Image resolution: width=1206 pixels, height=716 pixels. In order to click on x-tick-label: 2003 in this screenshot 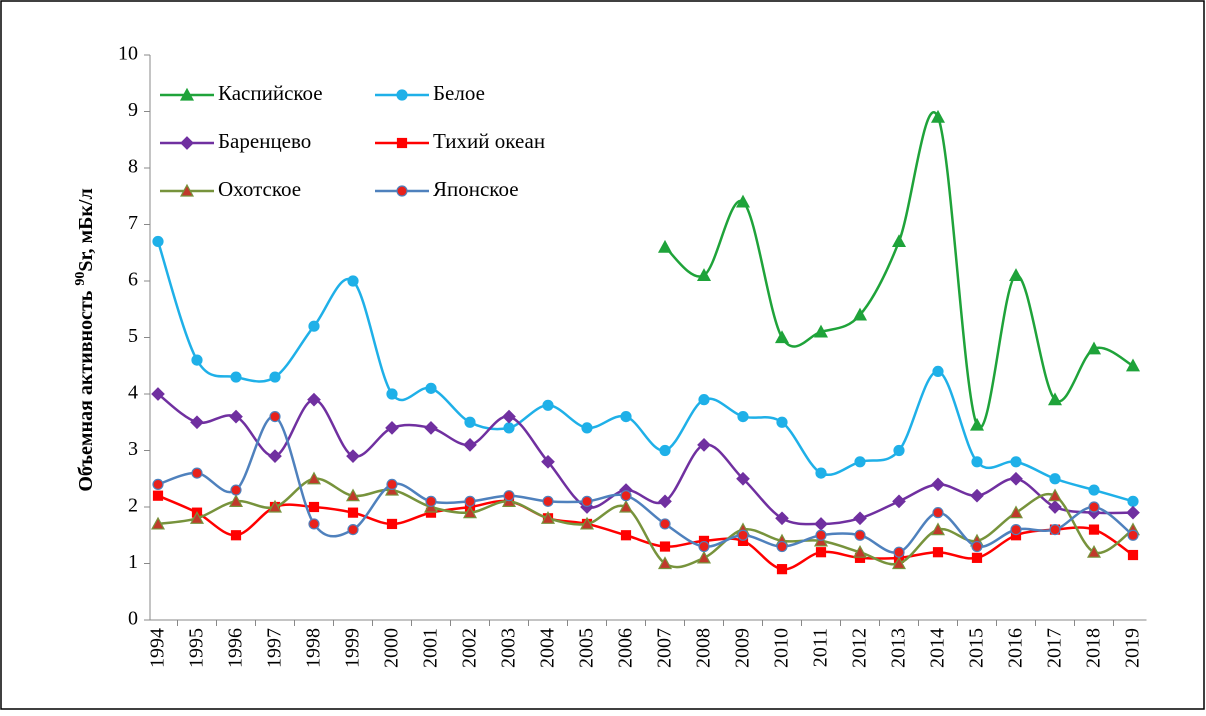, I will do `click(509, 648)`.